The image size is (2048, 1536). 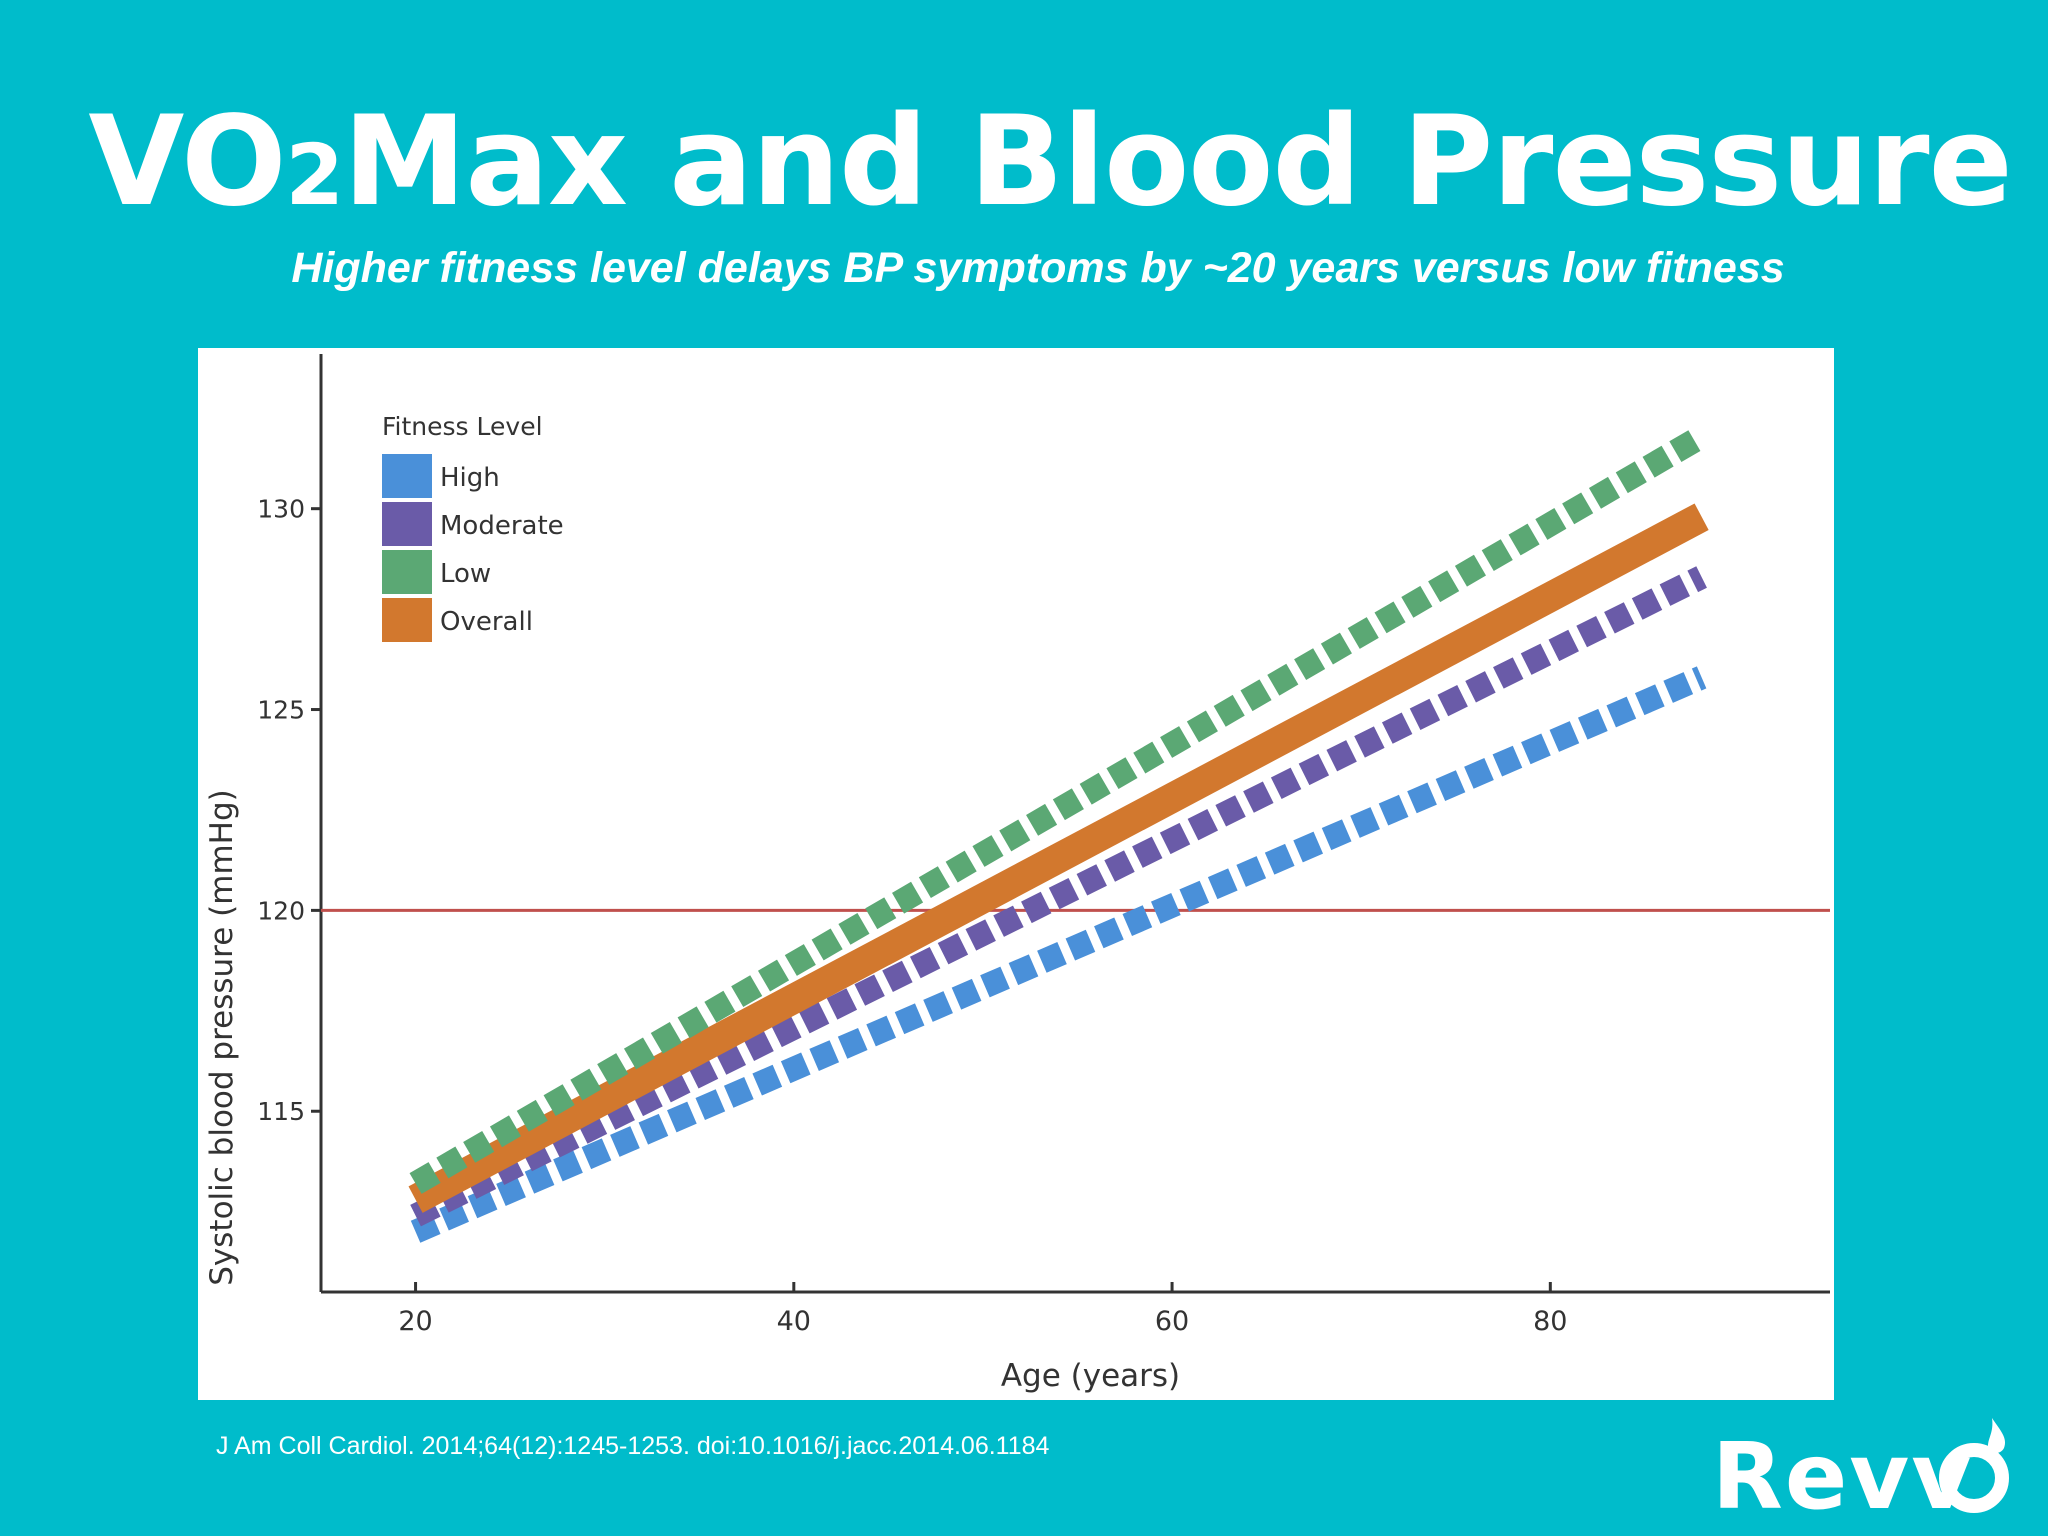 I want to click on legend-swatch-moderate, so click(x=407, y=524).